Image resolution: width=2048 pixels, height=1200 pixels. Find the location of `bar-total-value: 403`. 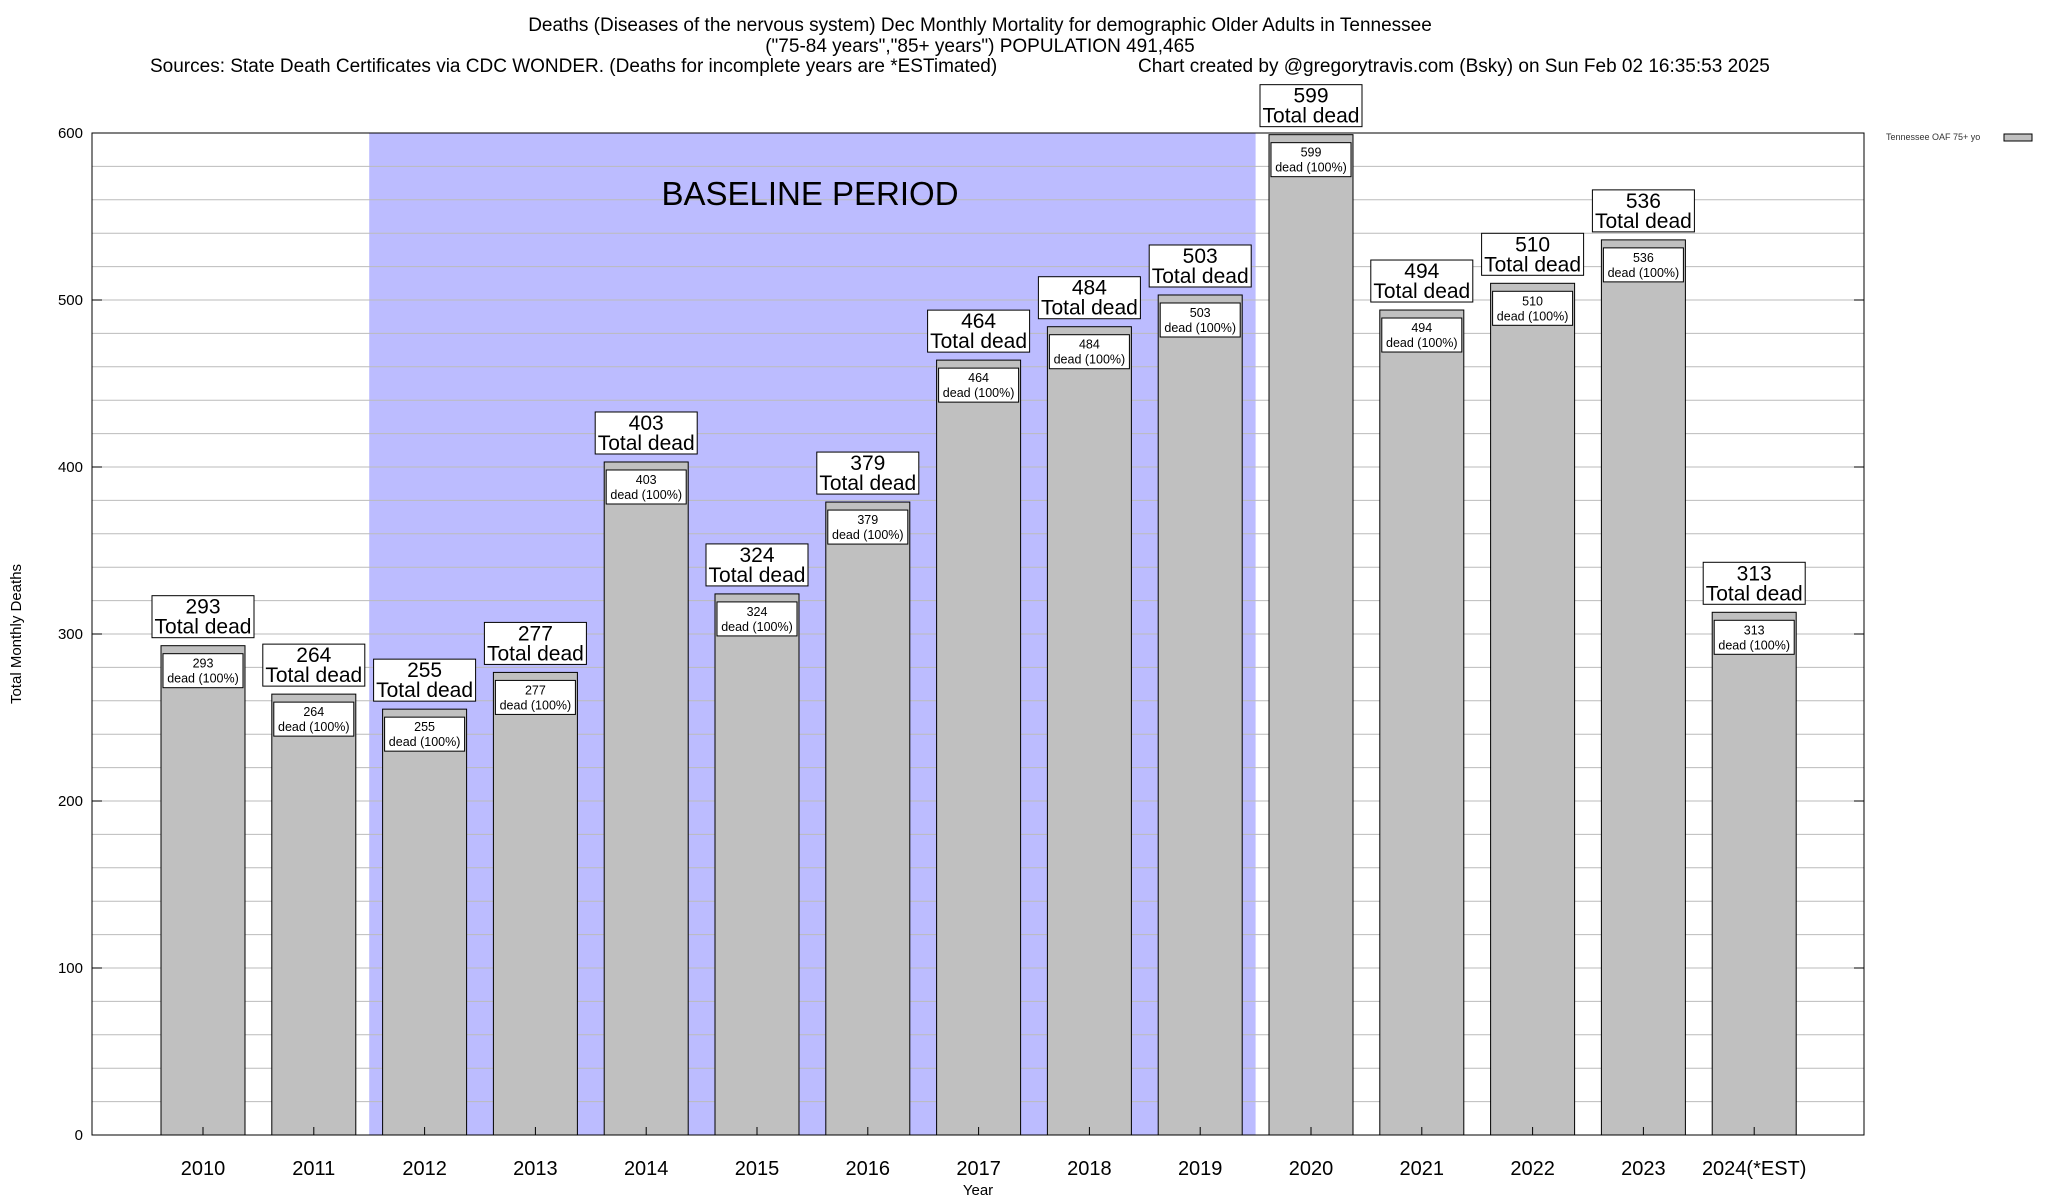

bar-total-value: 403 is located at coordinates (646, 423).